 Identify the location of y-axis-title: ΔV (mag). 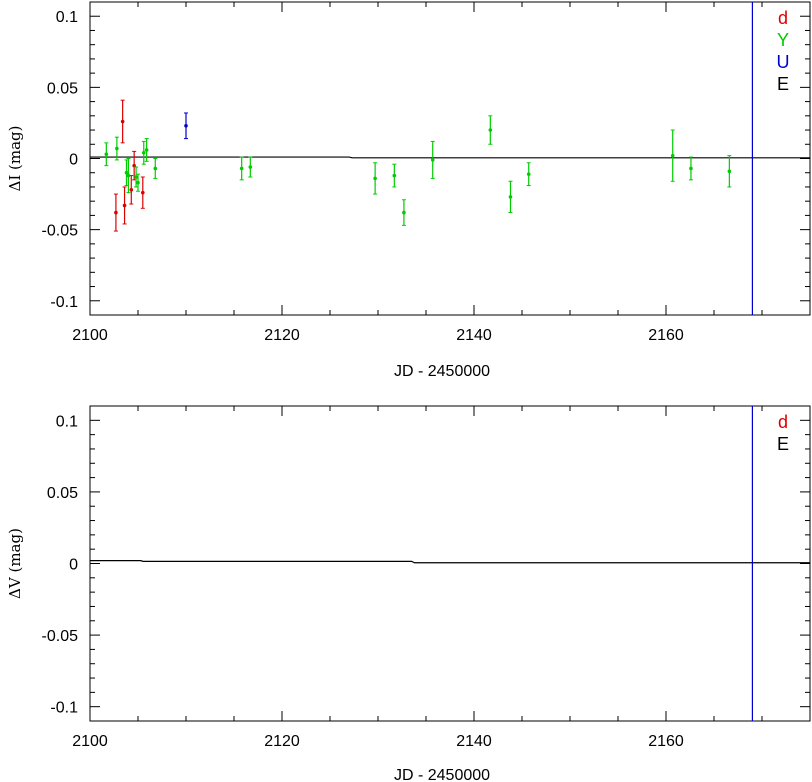
(15, 563).